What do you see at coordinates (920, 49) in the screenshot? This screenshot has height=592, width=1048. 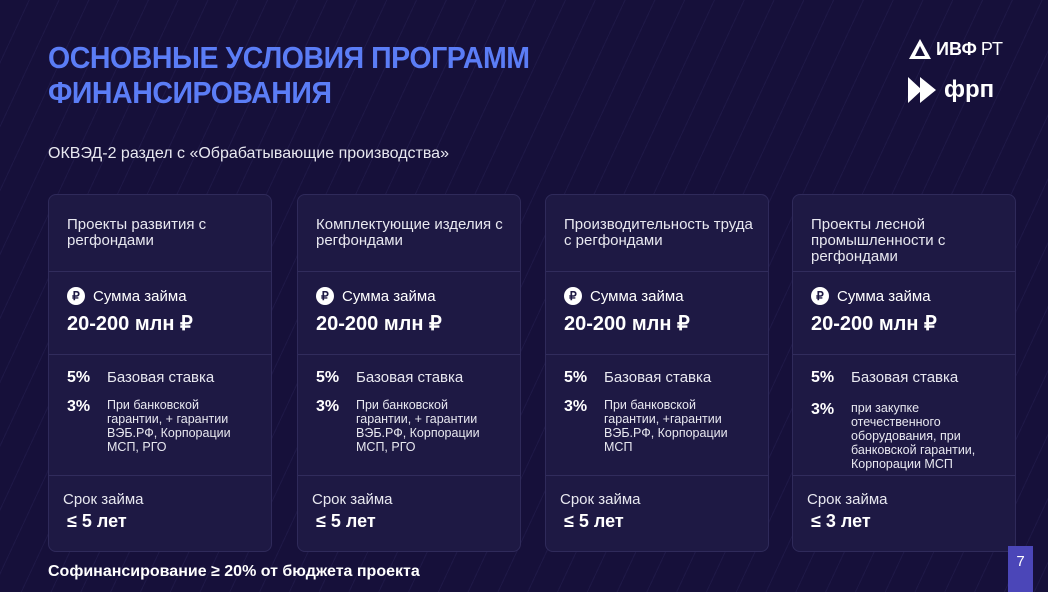 I see `triangle-logo-icon` at bounding box center [920, 49].